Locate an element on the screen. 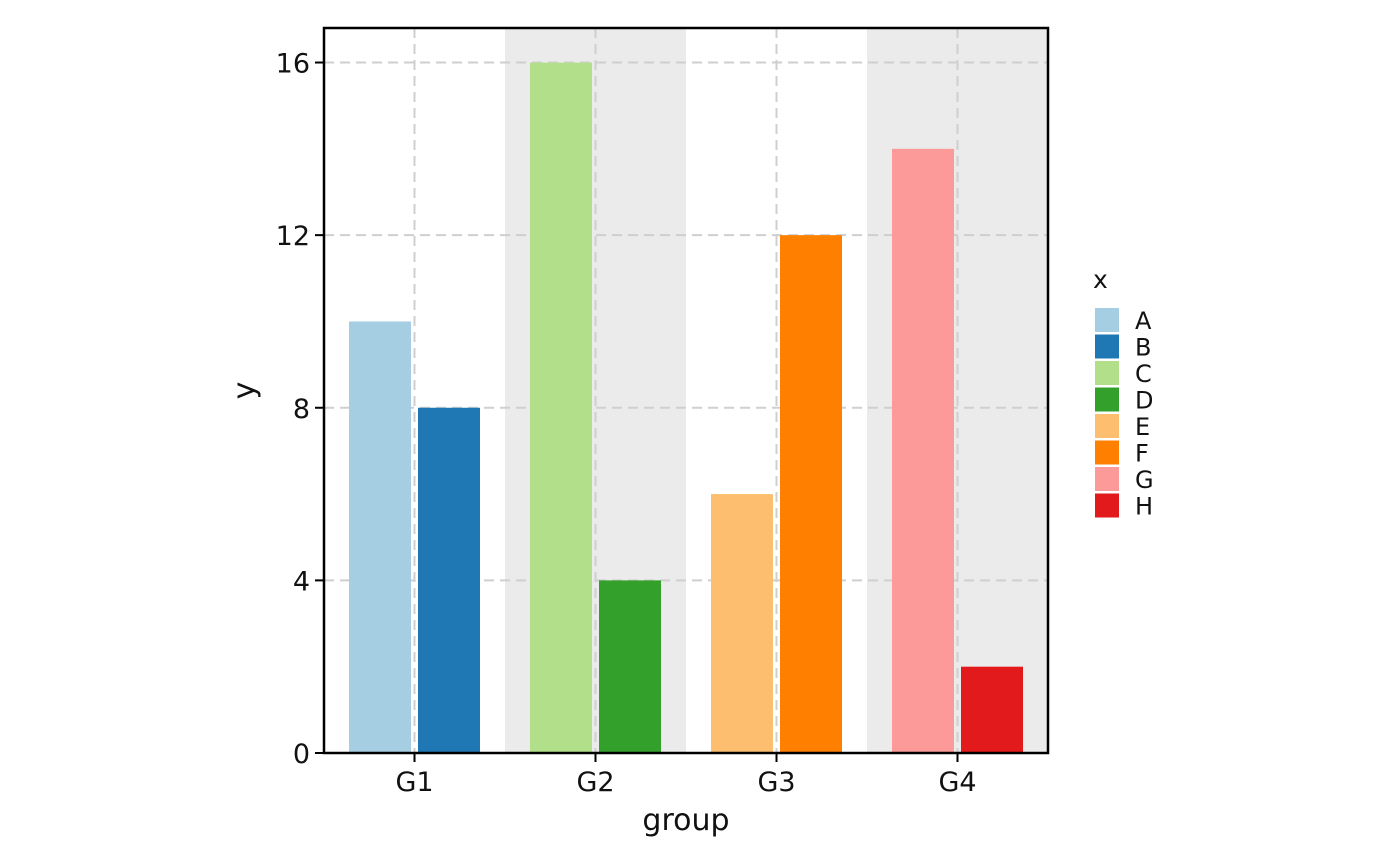 This screenshot has height=866, width=1400. bar-g is located at coordinates (923, 451).